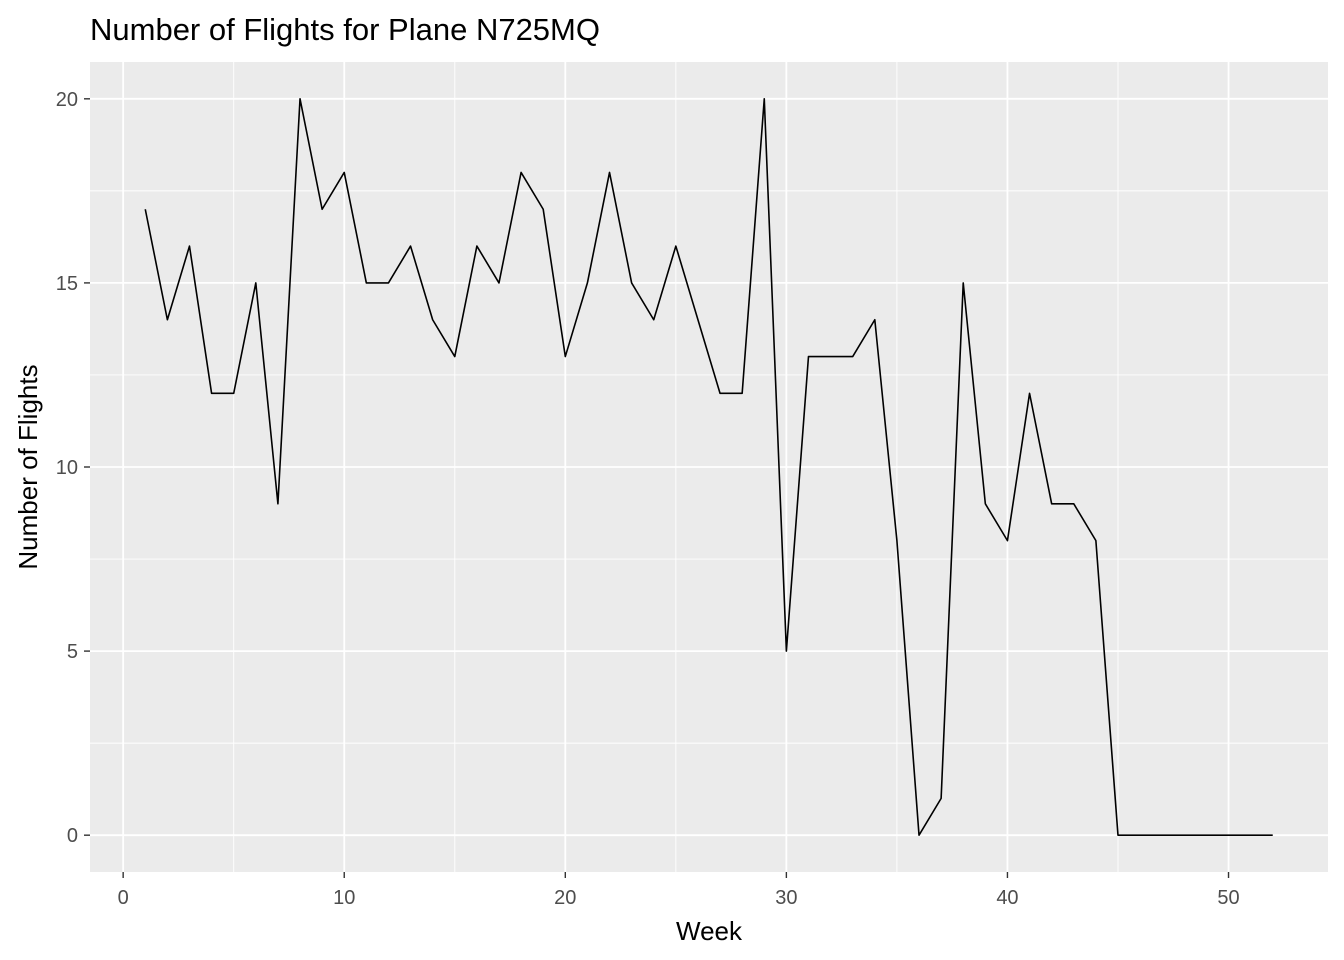 This screenshot has height=960, width=1344. Describe the element at coordinates (72, 836) in the screenshot. I see `y-tick-label: 0` at that location.